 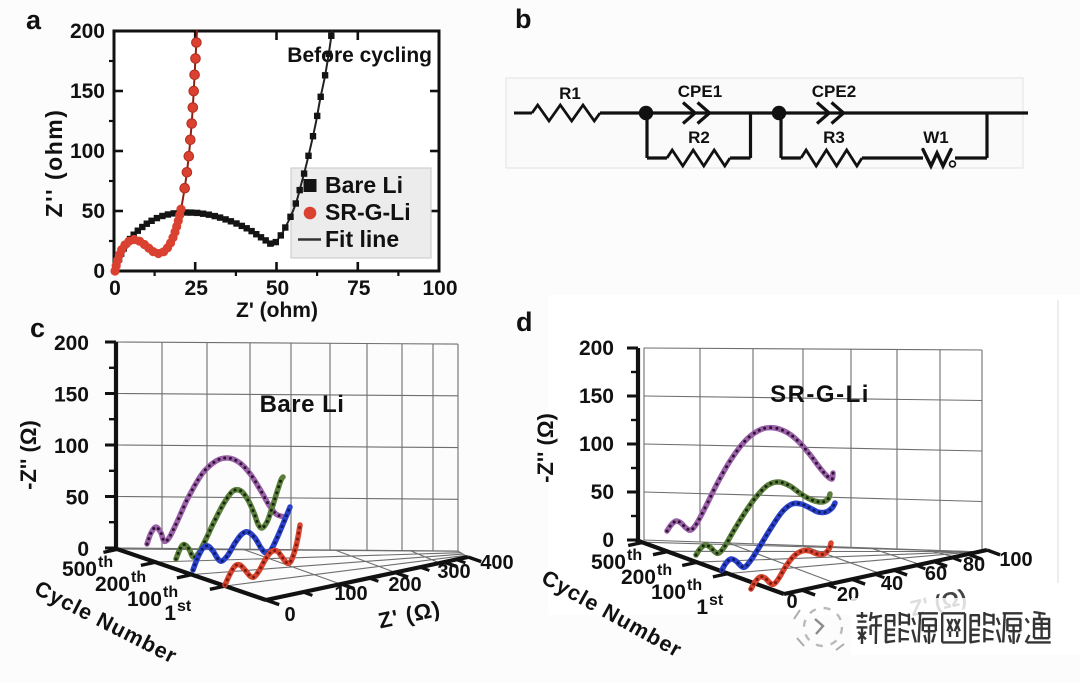 I want to click on svg-text: 60, so click(x=936, y=574).